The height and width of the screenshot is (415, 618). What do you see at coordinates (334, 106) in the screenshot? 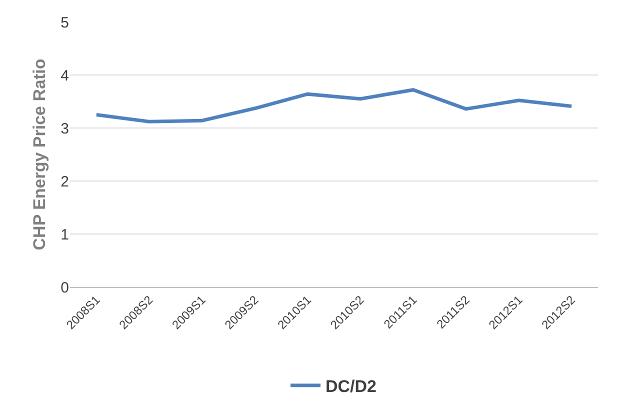
I see `line-series` at bounding box center [334, 106].